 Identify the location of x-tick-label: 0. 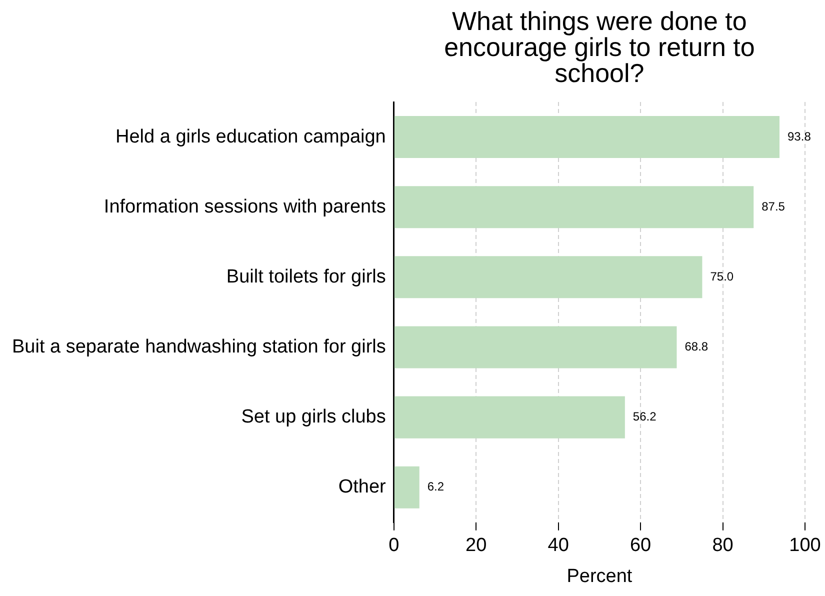
(394, 545).